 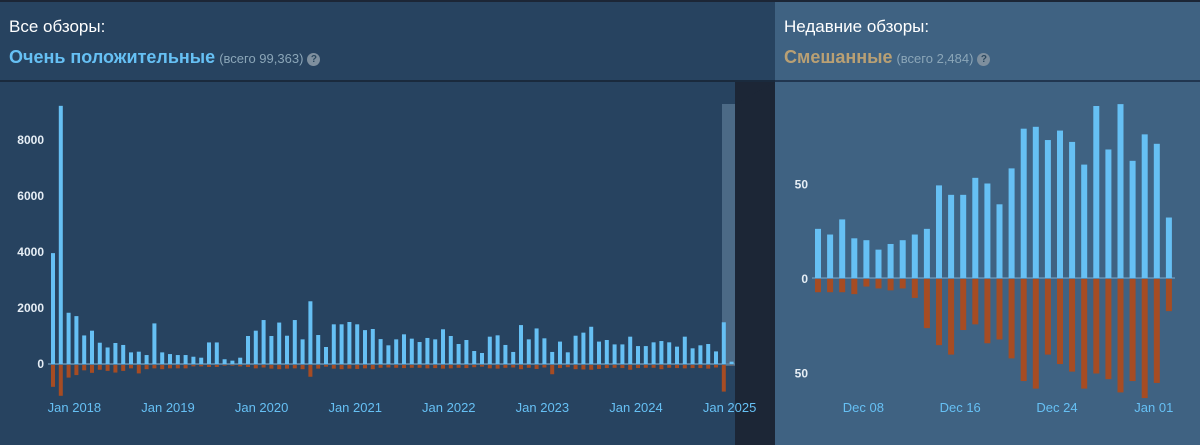 What do you see at coordinates (728, 235) in the screenshot?
I see `recent-range-highlight` at bounding box center [728, 235].